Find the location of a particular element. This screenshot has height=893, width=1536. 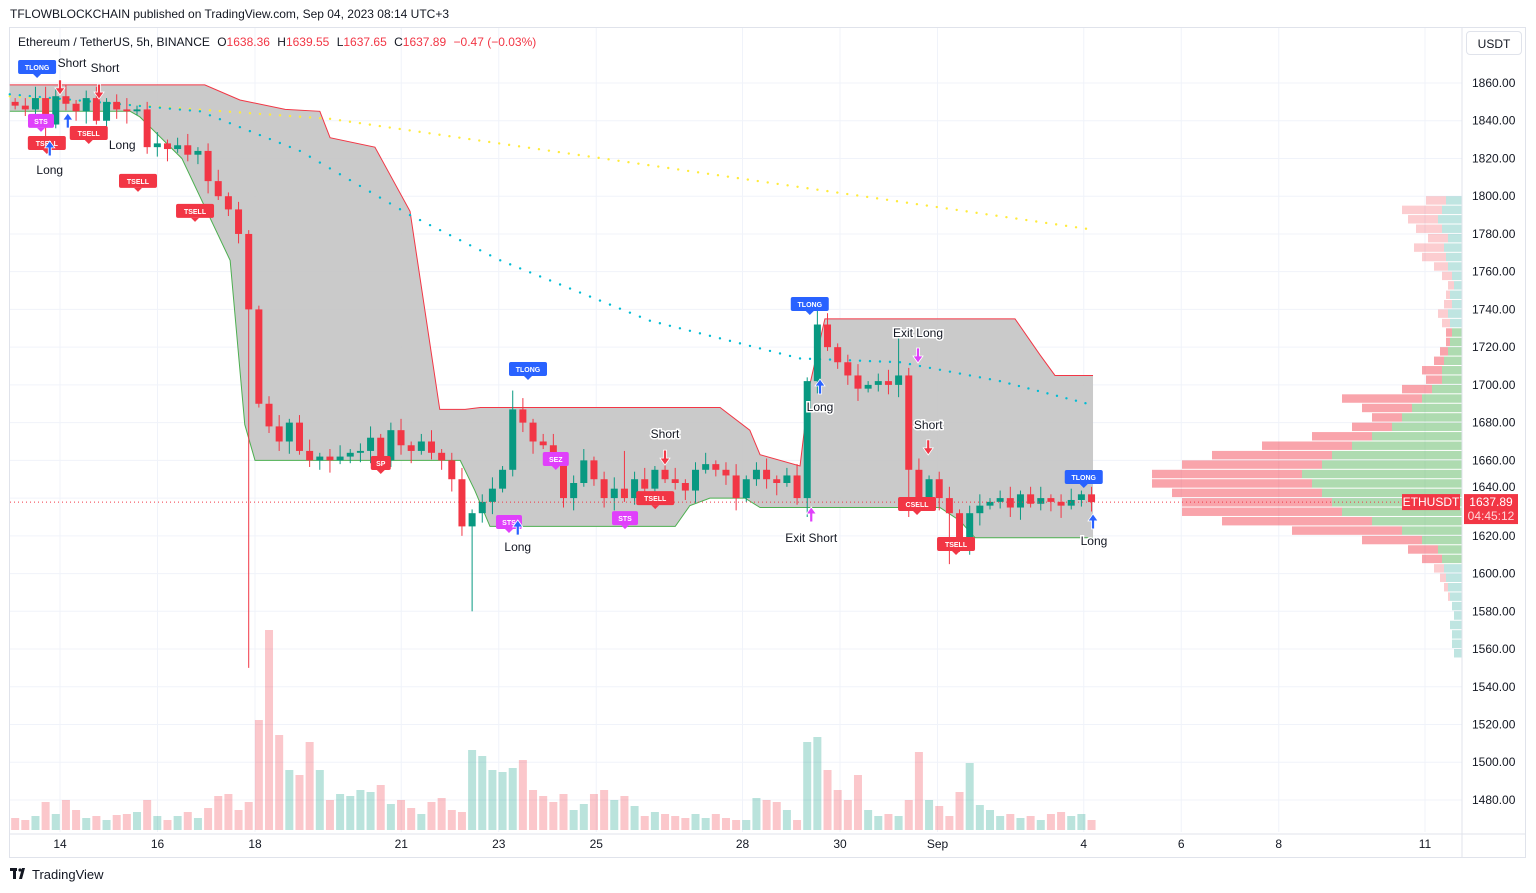

currency-button: USDT is located at coordinates (1494, 43).